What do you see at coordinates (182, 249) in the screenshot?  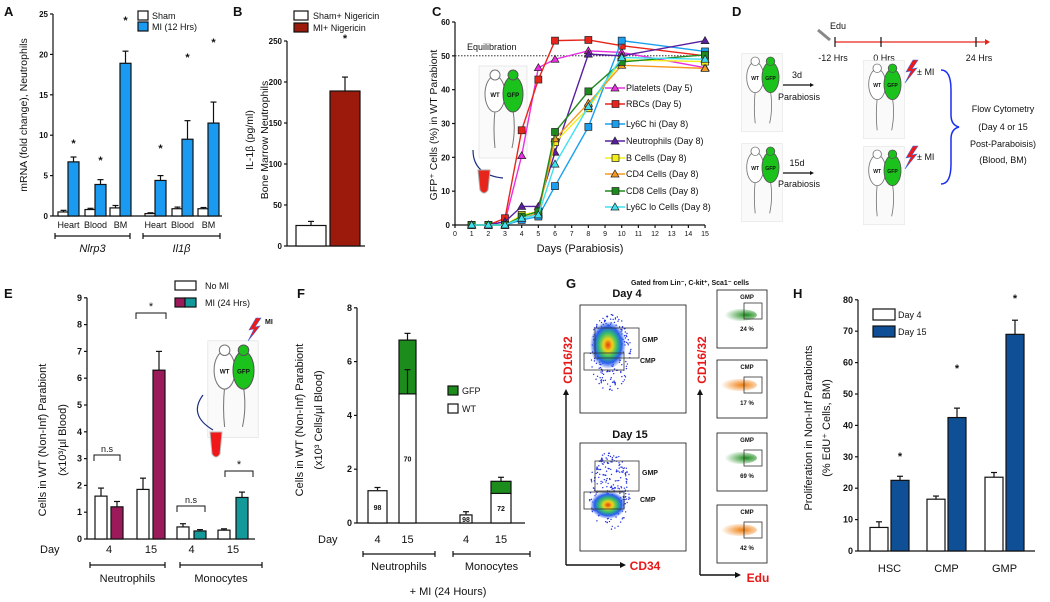 I see `group-label: Il1β` at bounding box center [182, 249].